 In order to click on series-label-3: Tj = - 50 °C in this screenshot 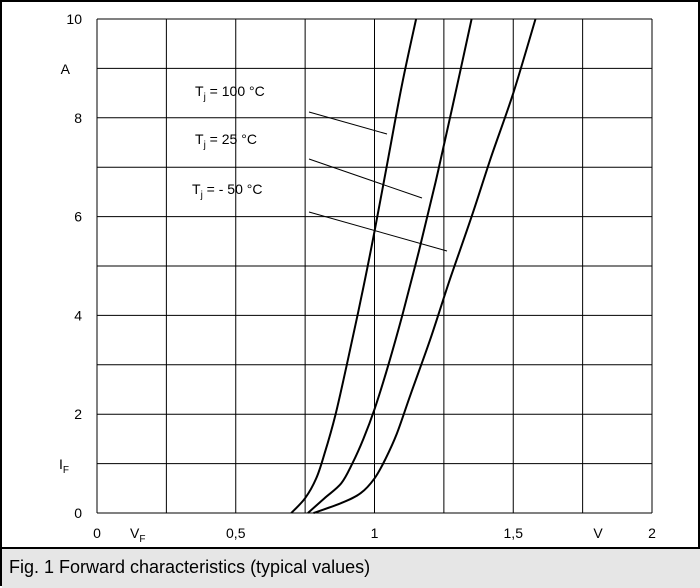, I will do `click(227, 191)`.